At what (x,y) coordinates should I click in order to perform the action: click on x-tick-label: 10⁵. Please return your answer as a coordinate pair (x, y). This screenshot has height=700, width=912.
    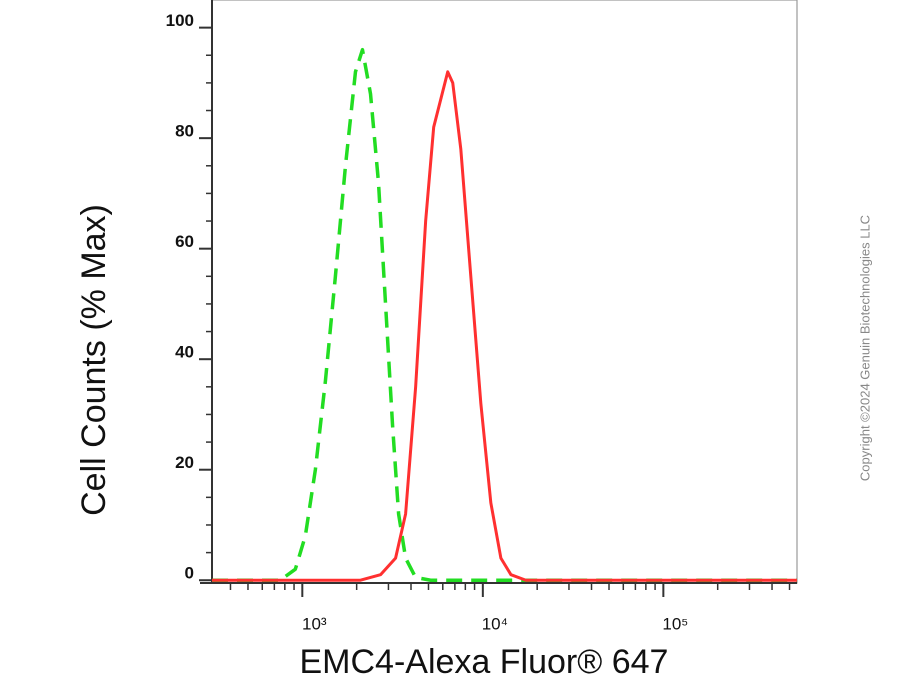
    Looking at the image, I should click on (675, 623).